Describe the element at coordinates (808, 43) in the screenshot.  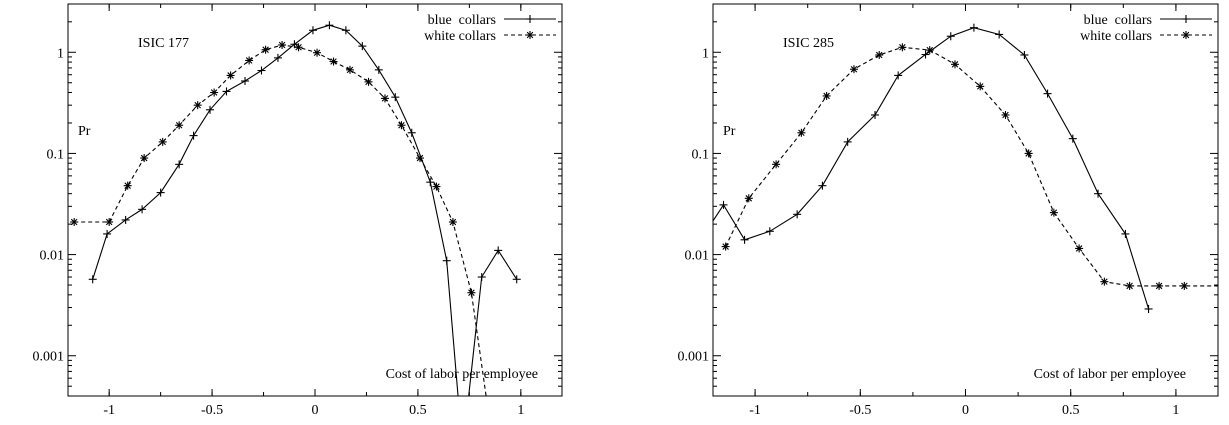
I see `panel-annotation: ISIC 285` at that location.